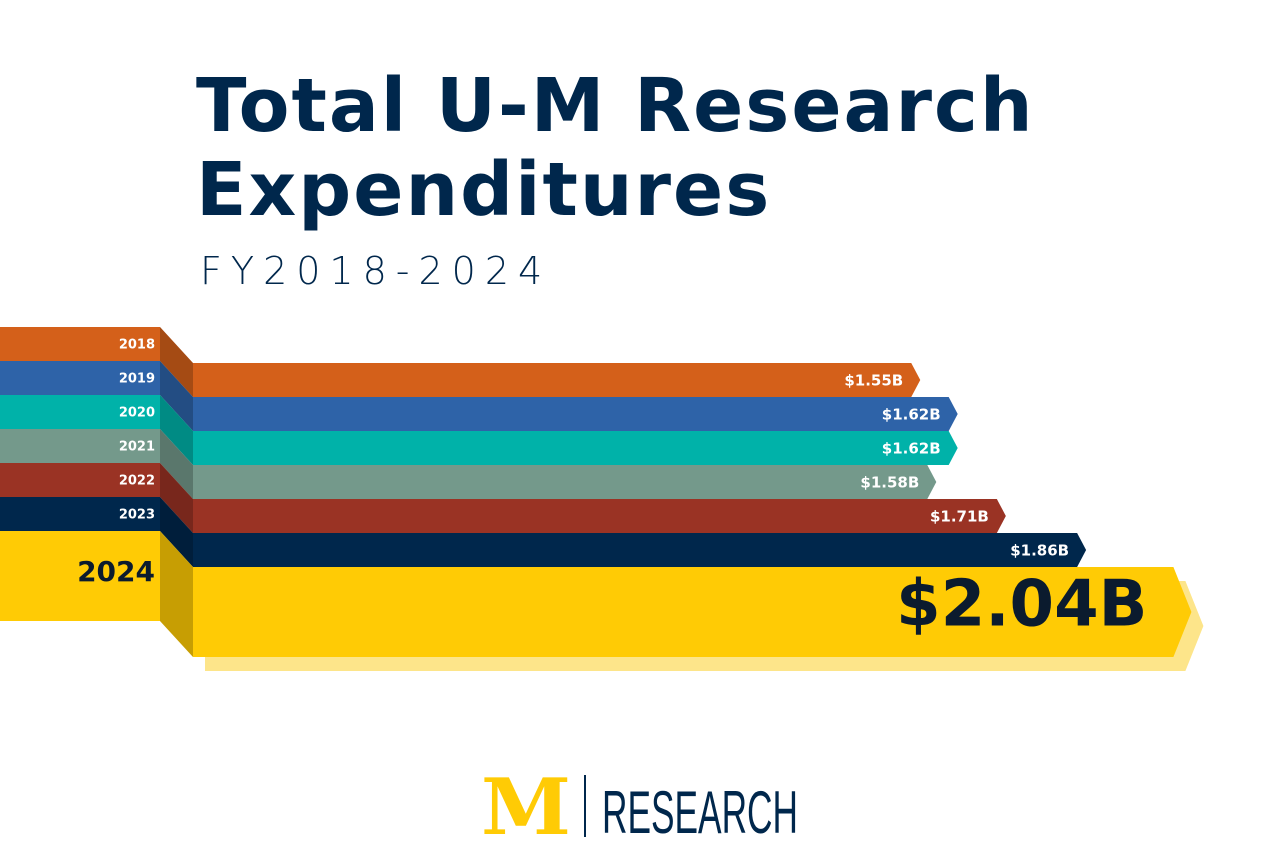 The image size is (1280, 853). Describe the element at coordinates (137, 447) in the screenshot. I see `year-label: 2021` at that location.